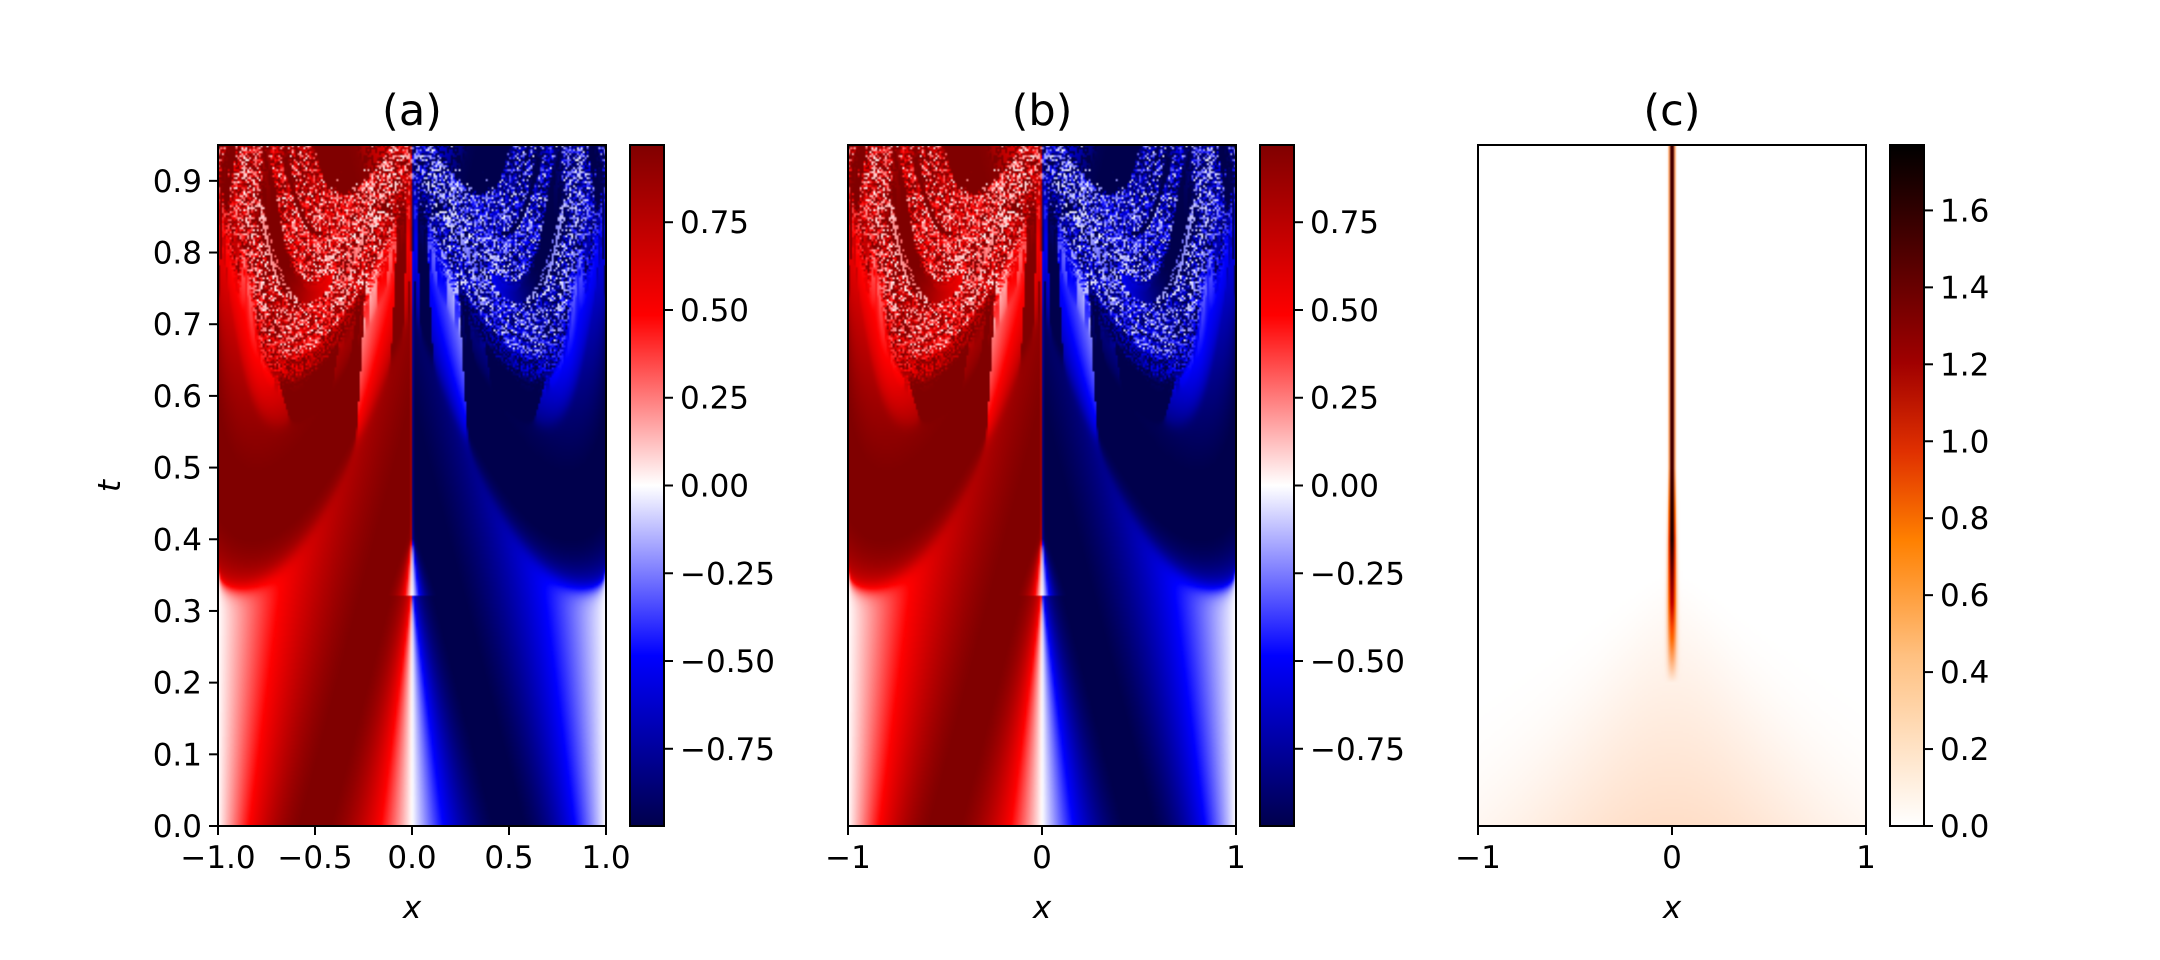 The height and width of the screenshot is (960, 2160). What do you see at coordinates (508, 858) in the screenshot?
I see `x-tick-label: 0.5` at bounding box center [508, 858].